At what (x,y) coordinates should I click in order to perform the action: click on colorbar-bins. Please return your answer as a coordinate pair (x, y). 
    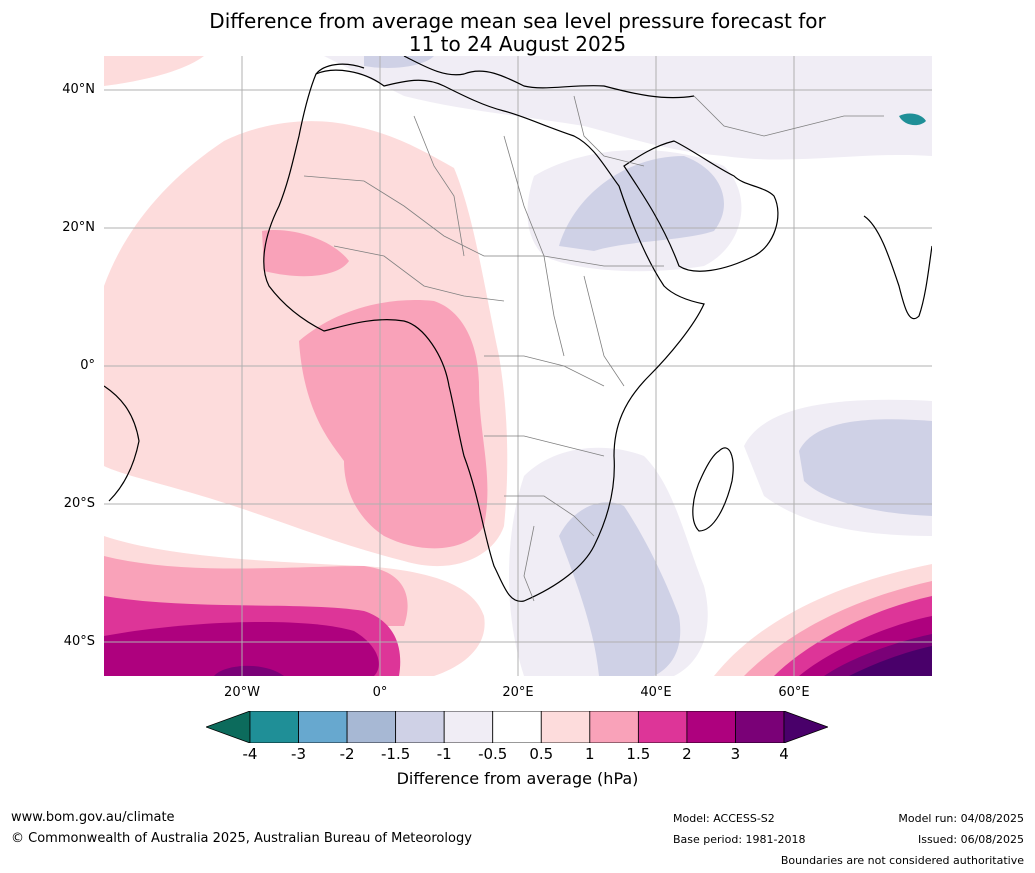
    Looking at the image, I should click on (517, 727).